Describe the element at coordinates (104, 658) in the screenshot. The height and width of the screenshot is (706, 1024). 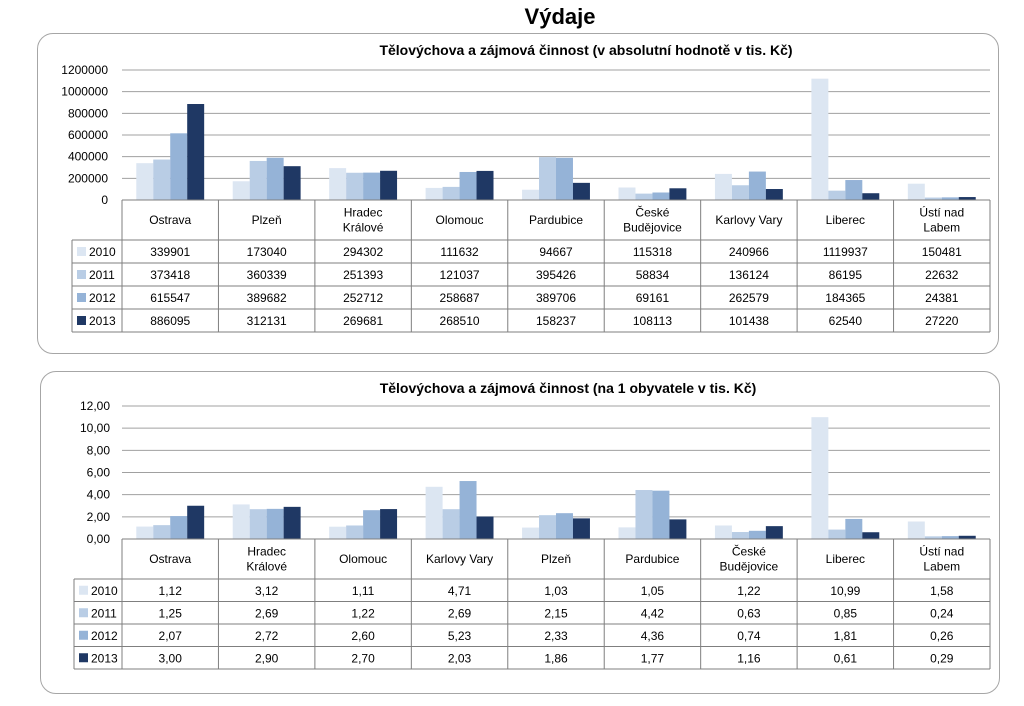
I see `chart2-legend-label: 2013` at that location.